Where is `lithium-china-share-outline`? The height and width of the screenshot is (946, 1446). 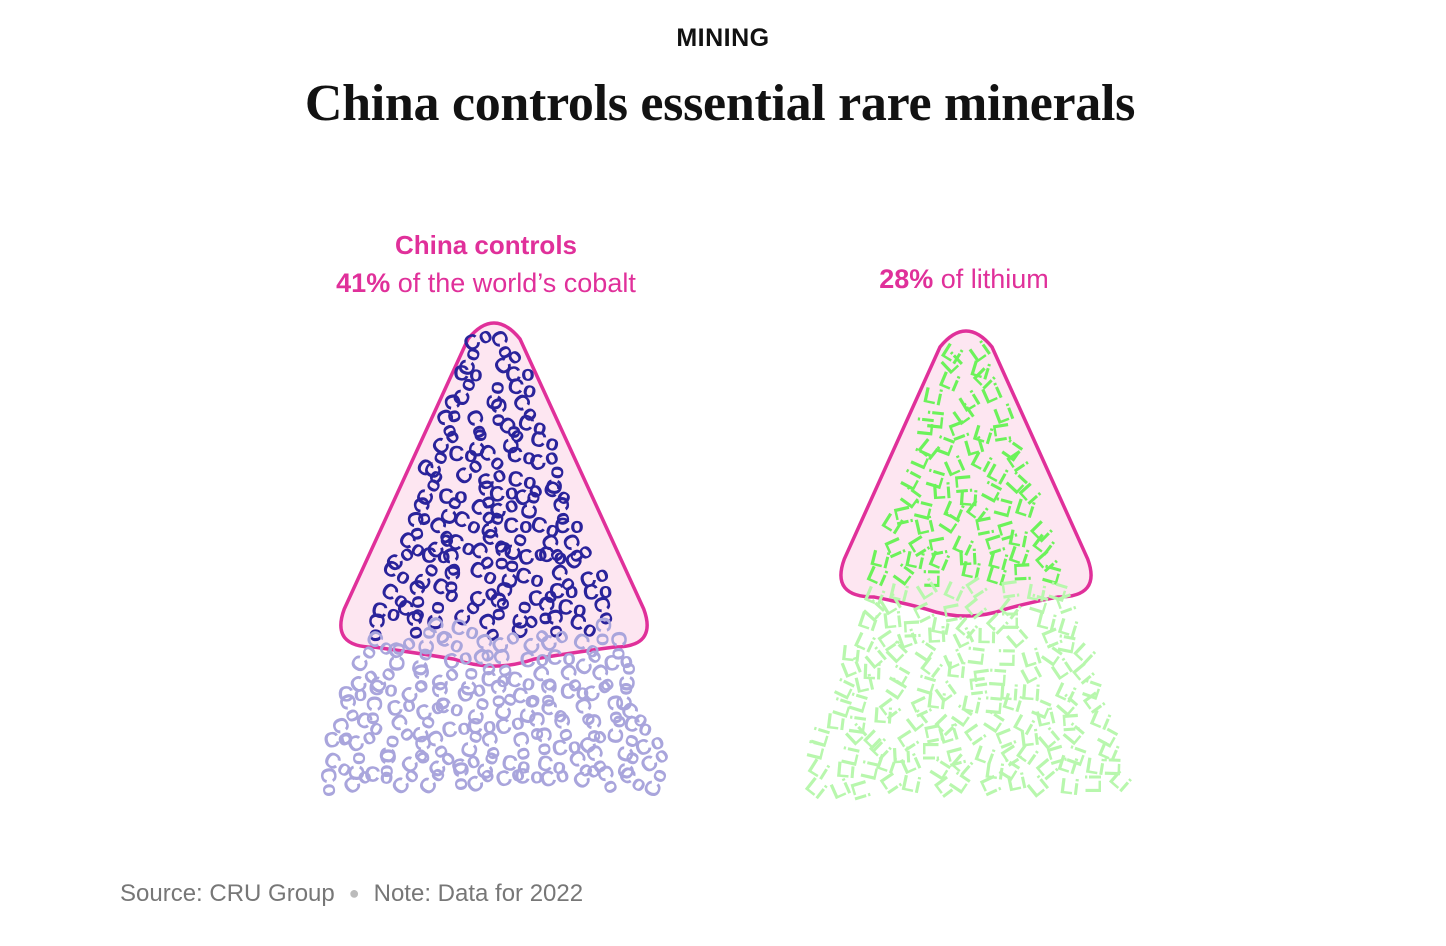 lithium-china-share-outline is located at coordinates (966, 473).